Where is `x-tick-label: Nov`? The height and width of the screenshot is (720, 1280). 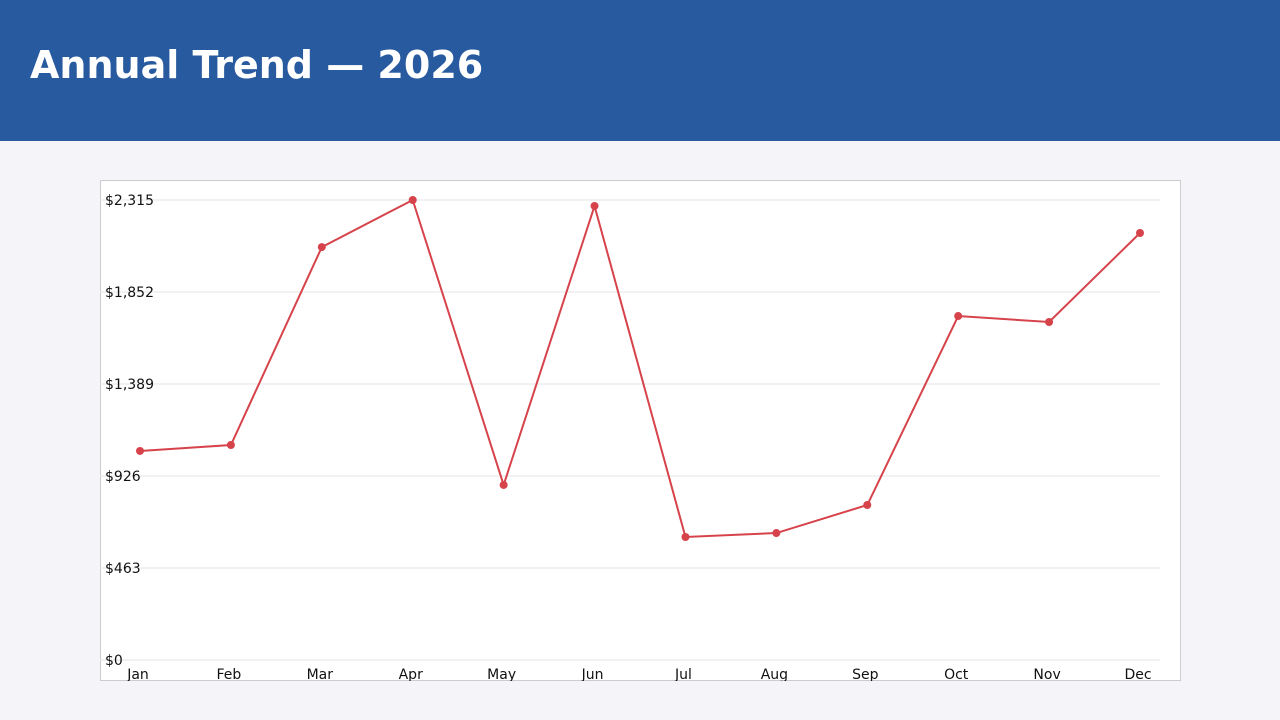 x-tick-label: Nov is located at coordinates (1046, 674).